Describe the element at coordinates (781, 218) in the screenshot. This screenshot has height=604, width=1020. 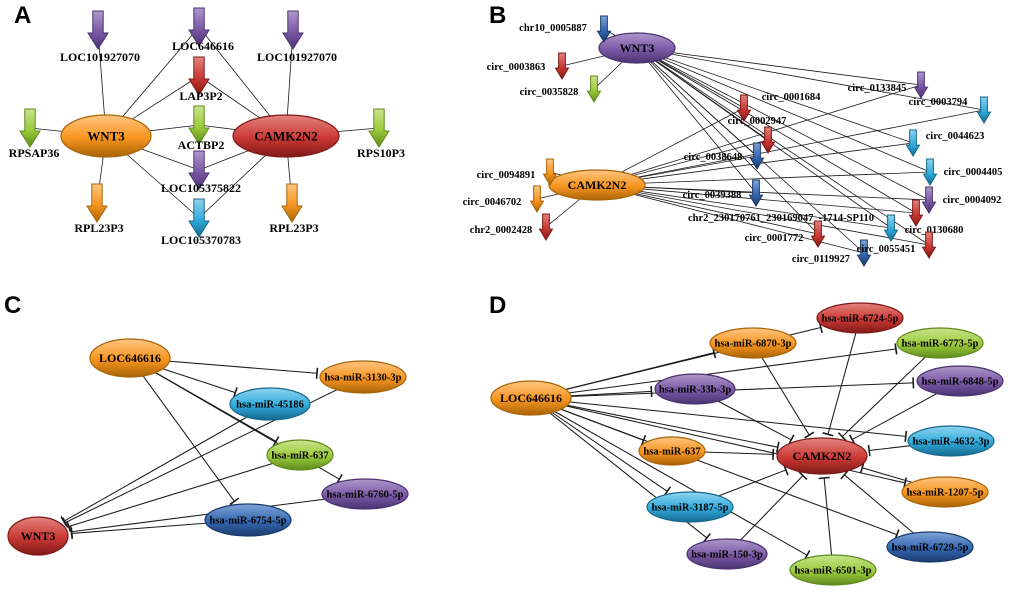
I see `node-label: chr2_230170761_230169047_-1714-SP110` at that location.